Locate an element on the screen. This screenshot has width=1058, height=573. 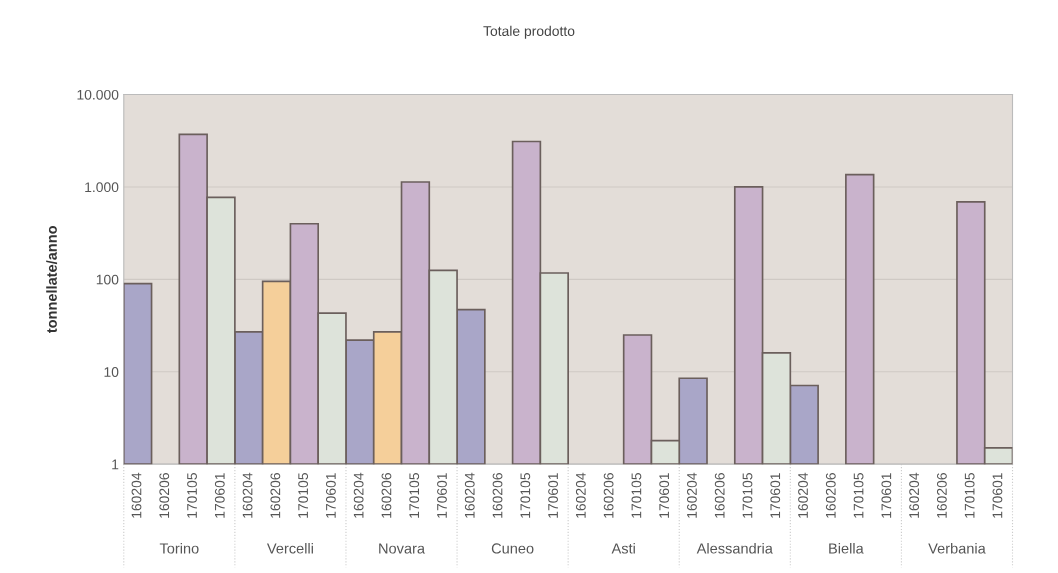
chart-title: Totale prodotto is located at coordinates (529, 32).